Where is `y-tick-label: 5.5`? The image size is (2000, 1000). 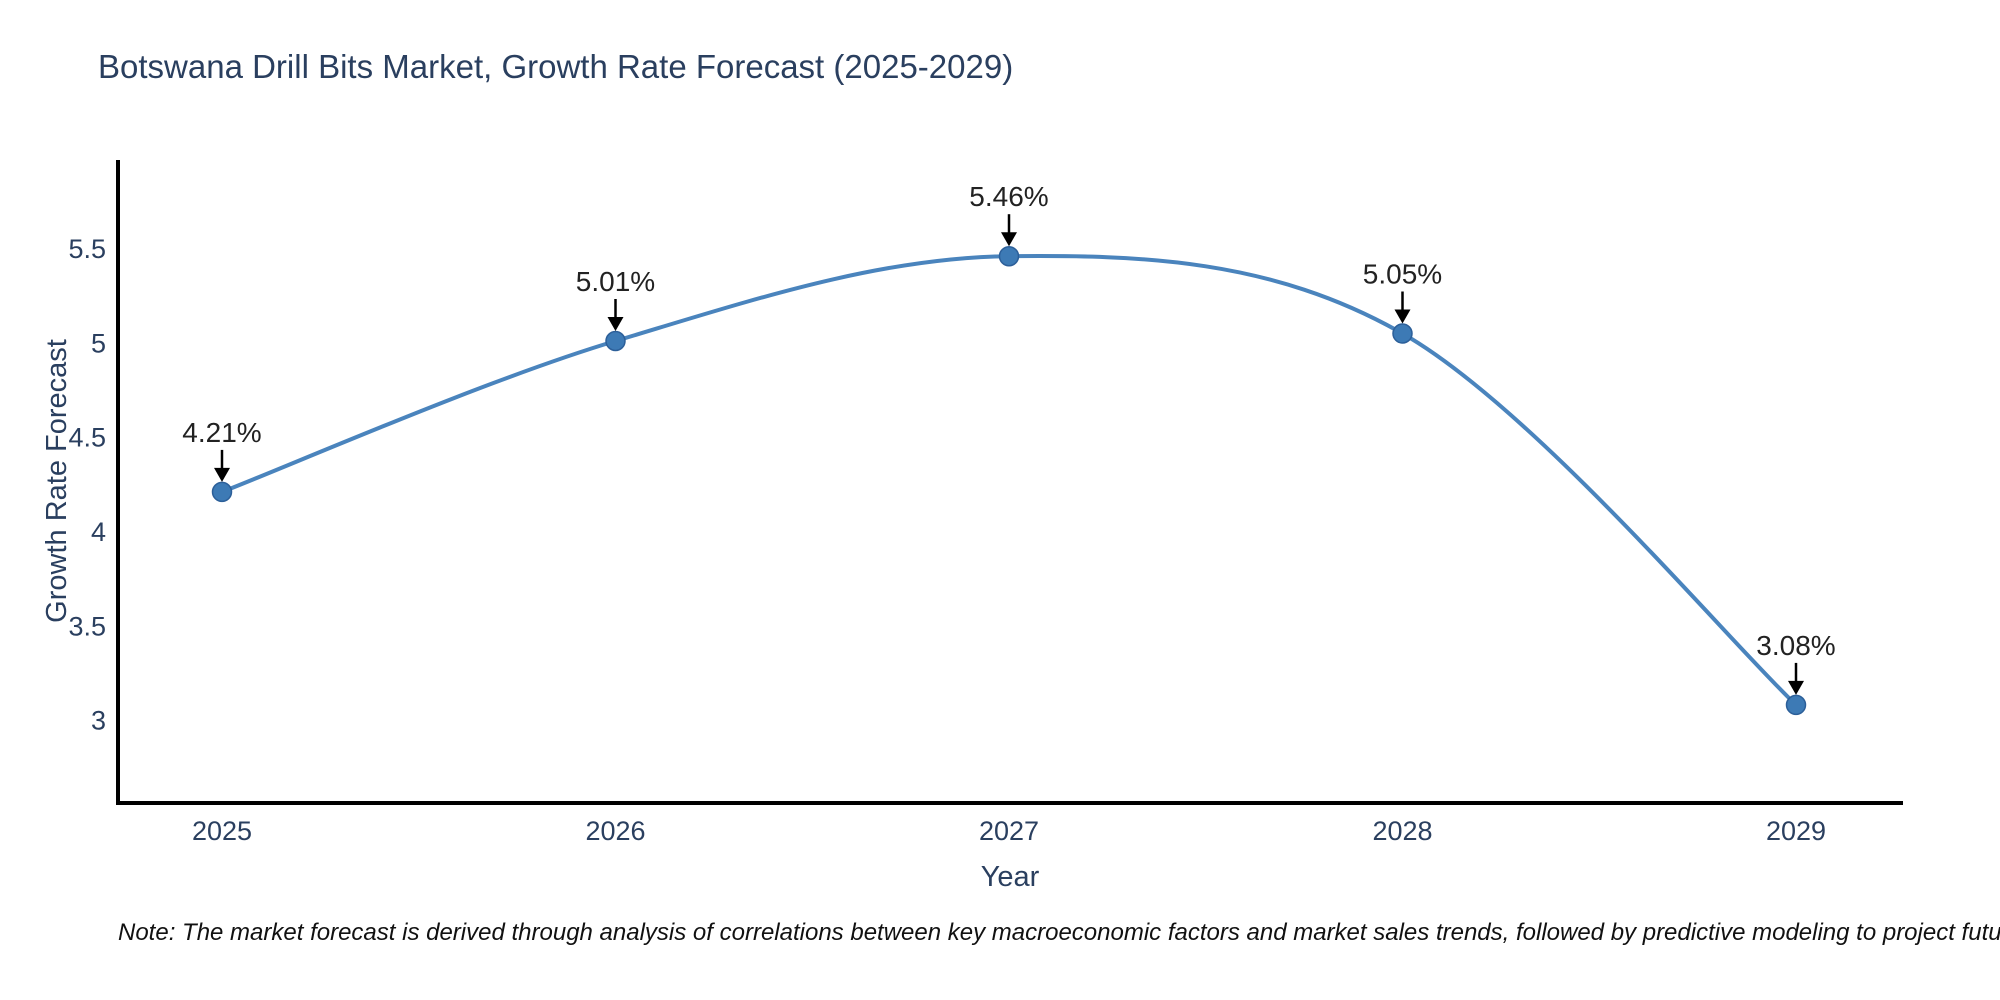 y-tick-label: 5.5 is located at coordinates (87, 249).